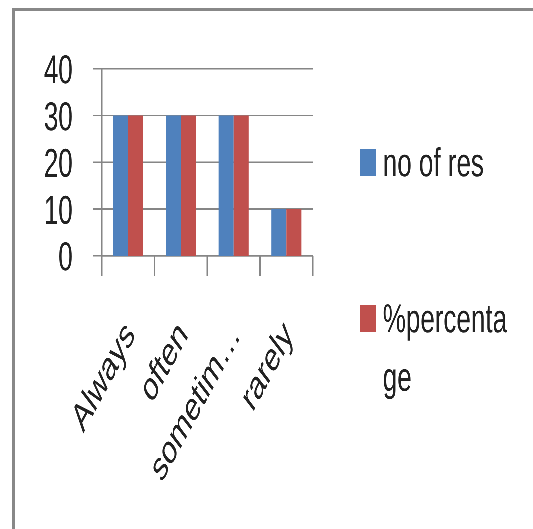 Image resolution: width=533 pixels, height=529 pixels. What do you see at coordinates (445, 348) in the screenshot?
I see `legend-label: %percentage` at bounding box center [445, 348].